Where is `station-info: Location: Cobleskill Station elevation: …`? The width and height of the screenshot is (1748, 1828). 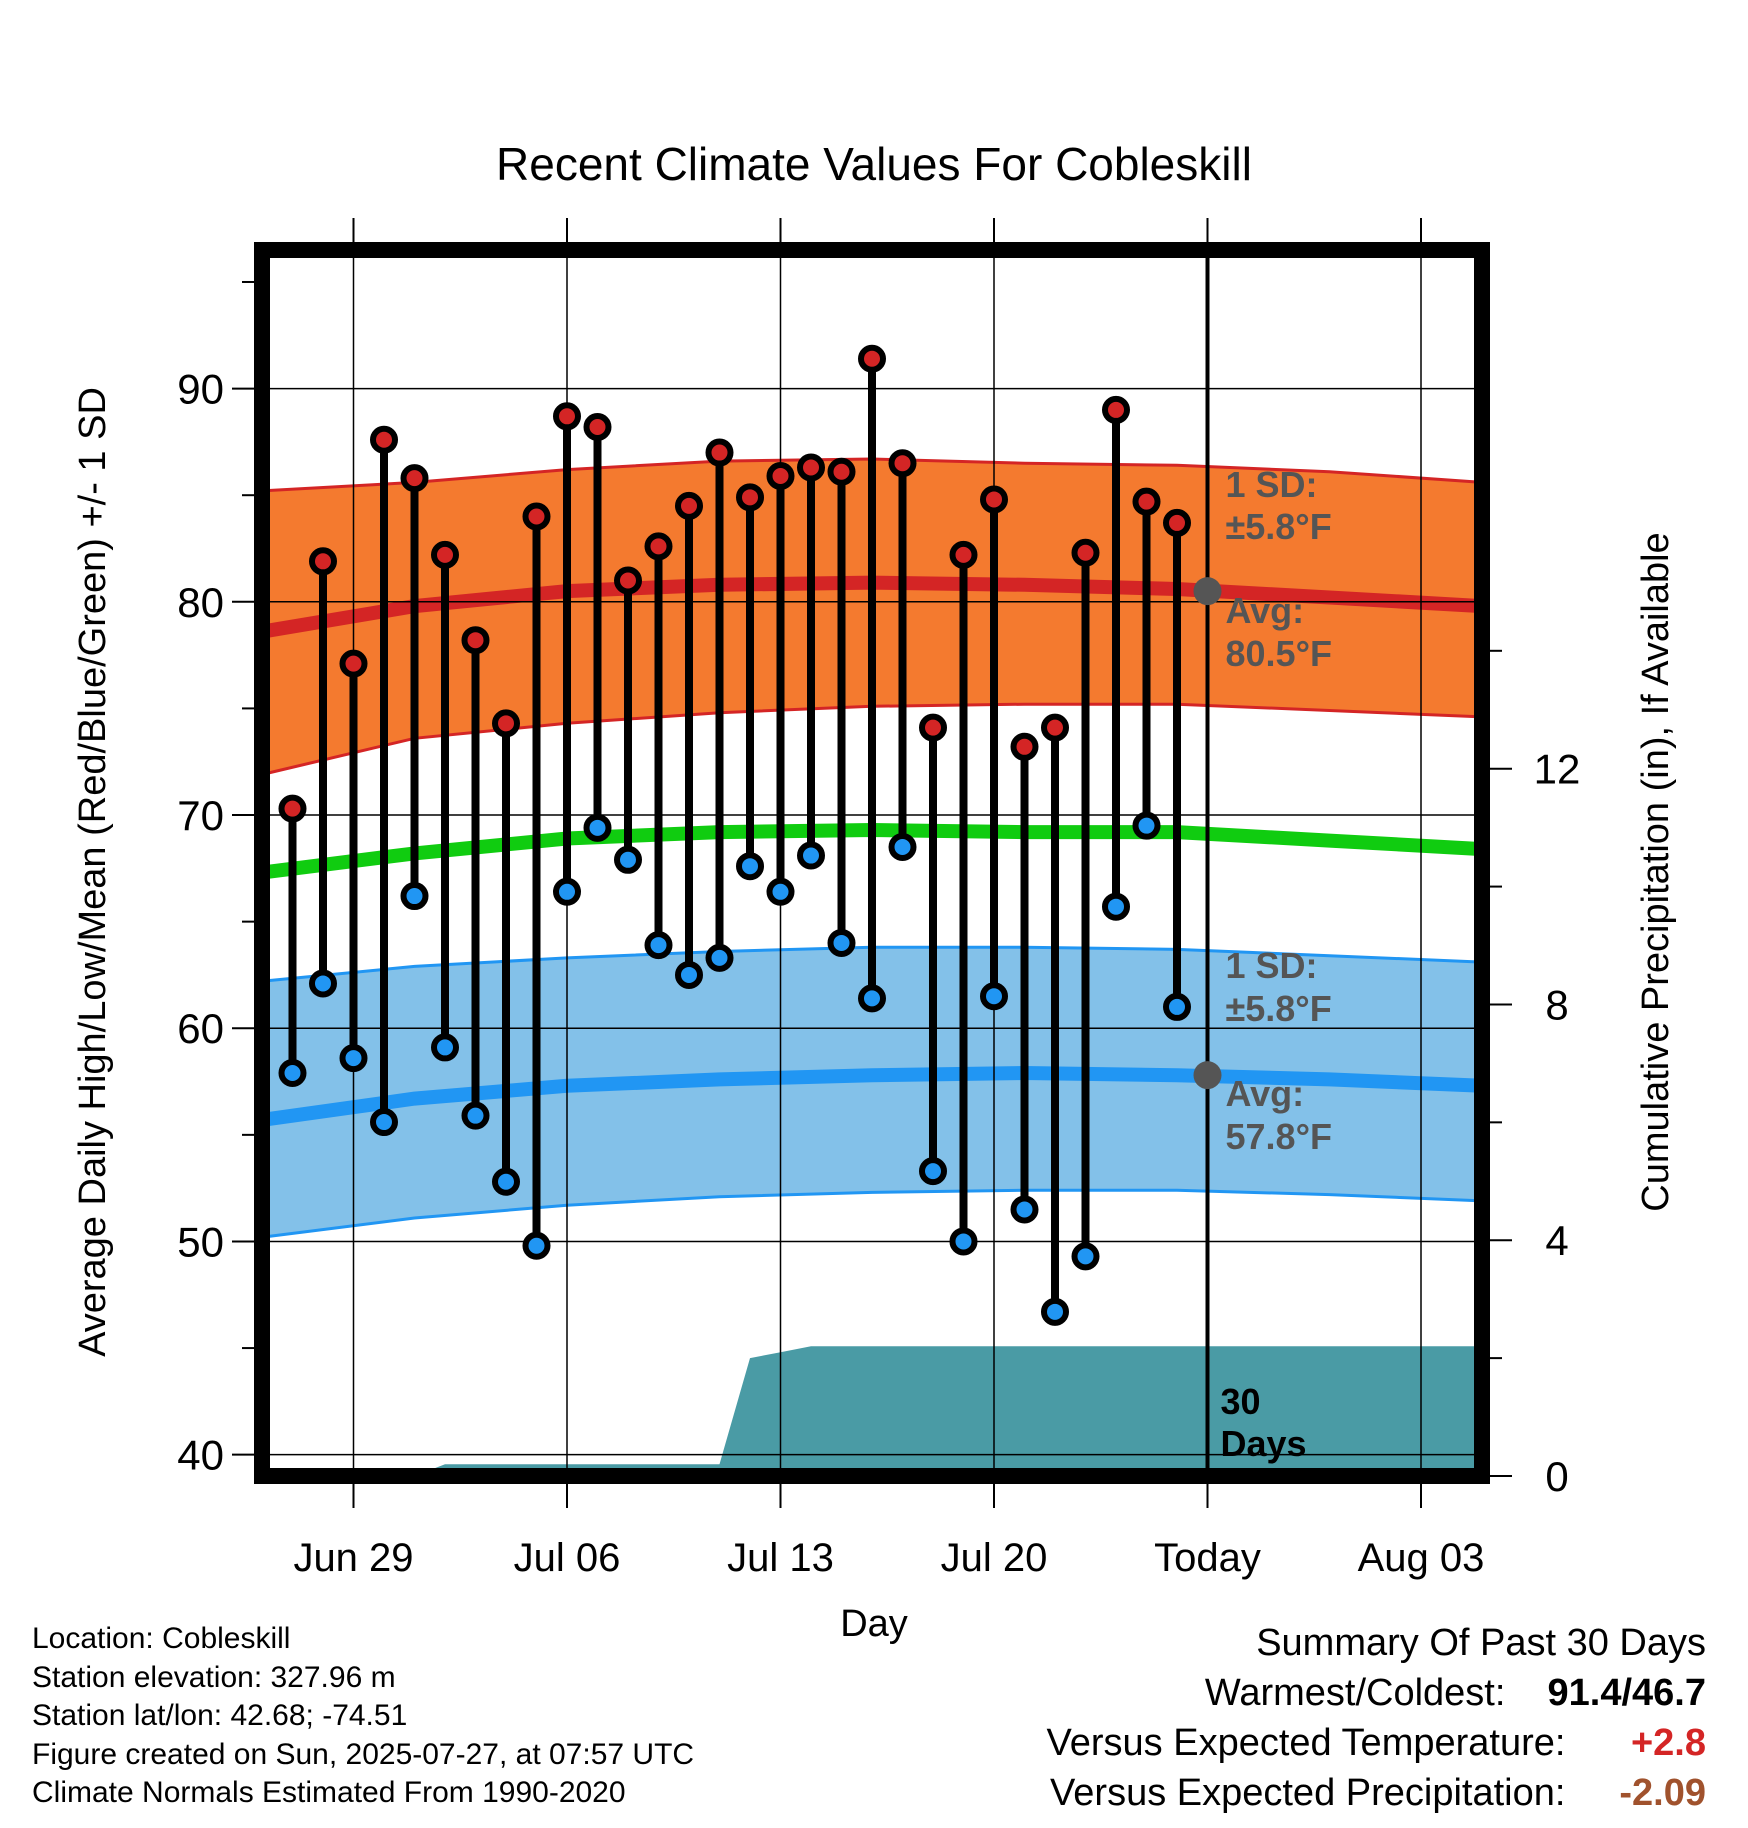 station-info: Location: Cobleskill Station elevation: … is located at coordinates (363, 1716).